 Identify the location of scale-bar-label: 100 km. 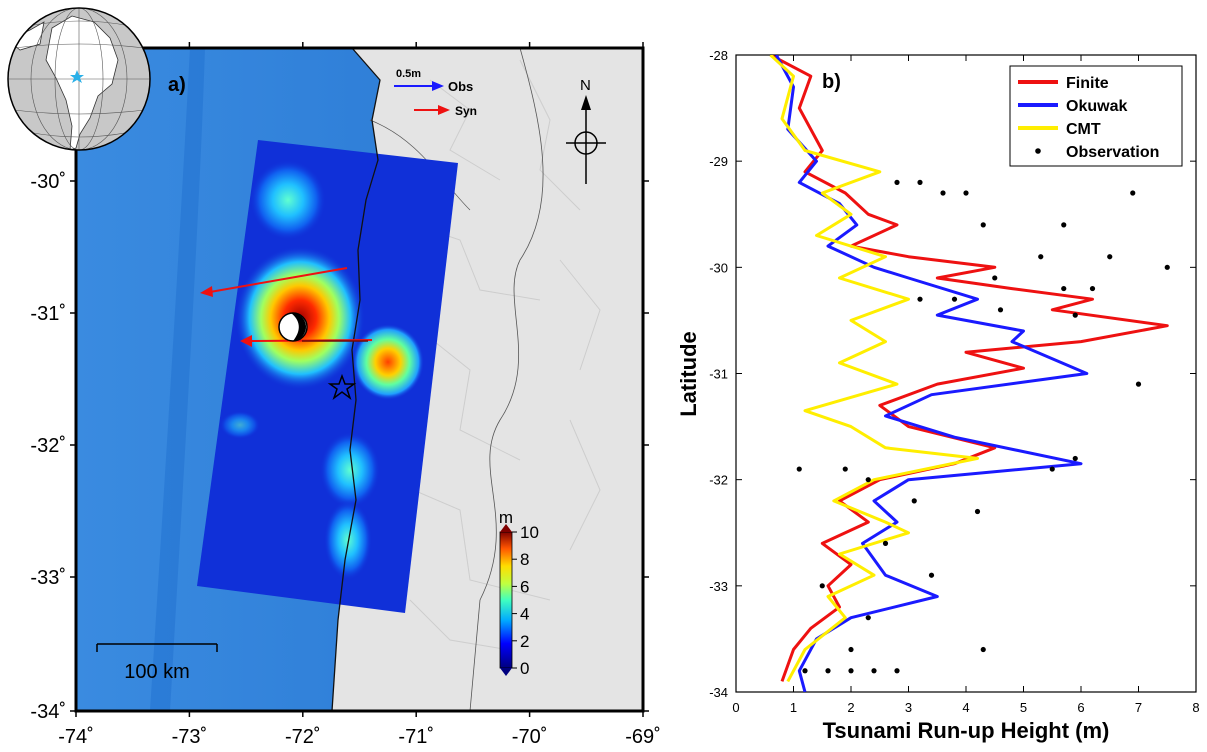
(157, 672).